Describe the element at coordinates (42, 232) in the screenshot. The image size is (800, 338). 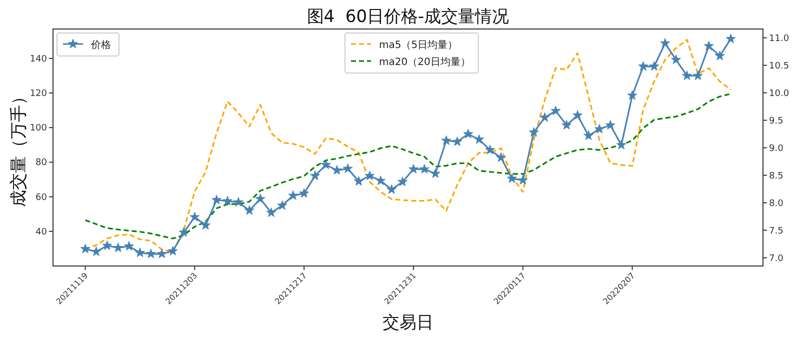
I see `y-tick-label: 40` at that location.